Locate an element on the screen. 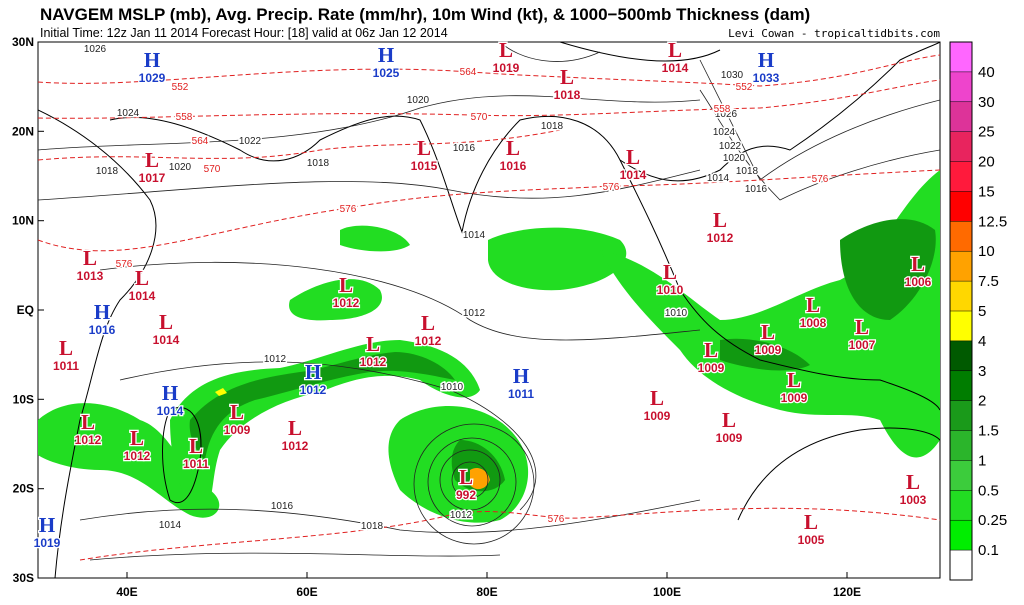  center-value: 1008 is located at coordinates (813, 323).